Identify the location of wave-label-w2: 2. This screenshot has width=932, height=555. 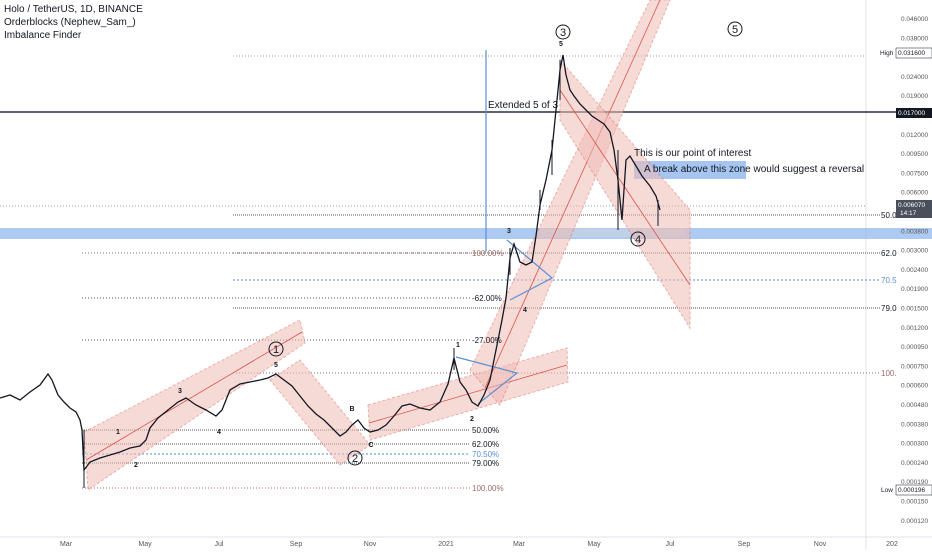
(136, 465).